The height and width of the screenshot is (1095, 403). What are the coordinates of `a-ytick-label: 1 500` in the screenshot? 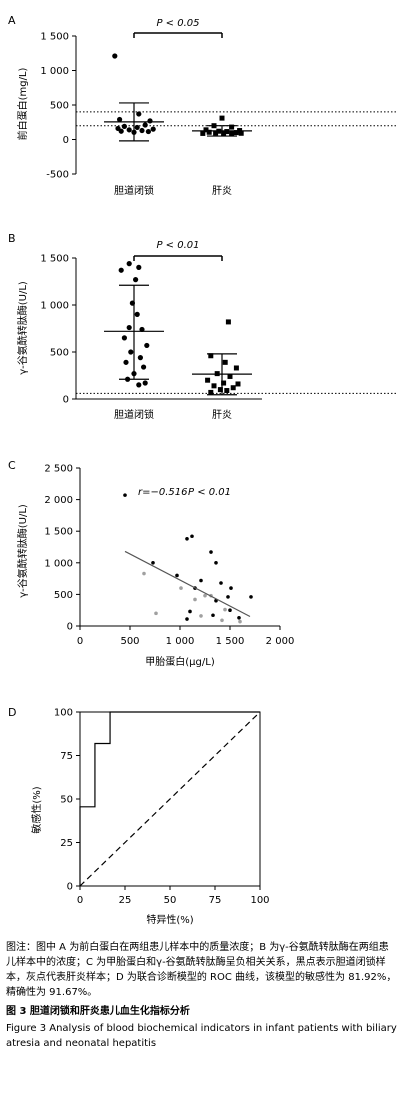 It's located at (54, 37).